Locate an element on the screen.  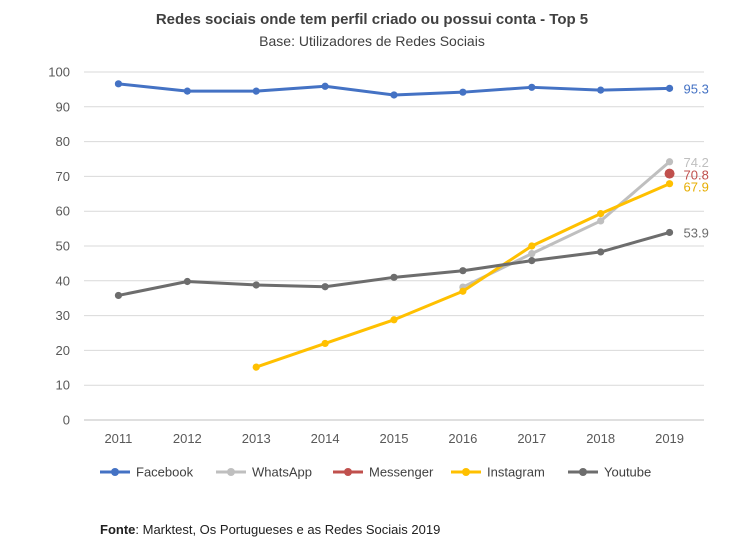
series-line-youtube is located at coordinates (394, 263).